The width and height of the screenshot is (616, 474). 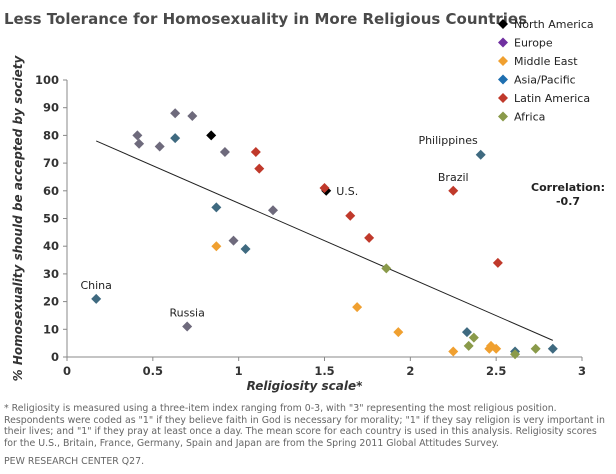 What do you see at coordinates (51, 219) in the screenshot?
I see `y-tick-label: 50` at bounding box center [51, 219].